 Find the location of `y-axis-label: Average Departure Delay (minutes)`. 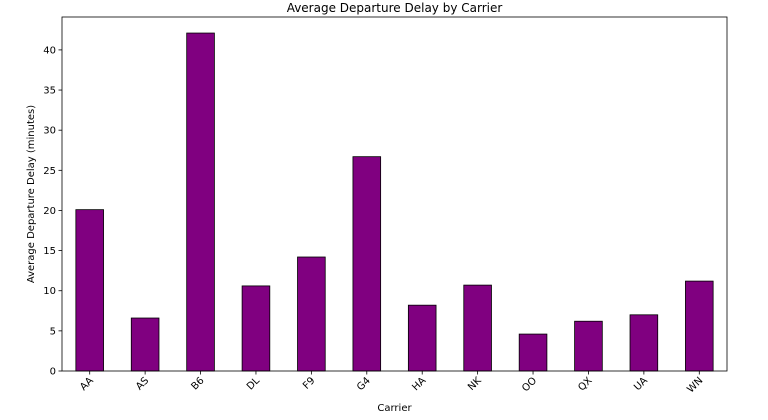

y-axis-label: Average Departure Delay (minutes) is located at coordinates (31, 194).